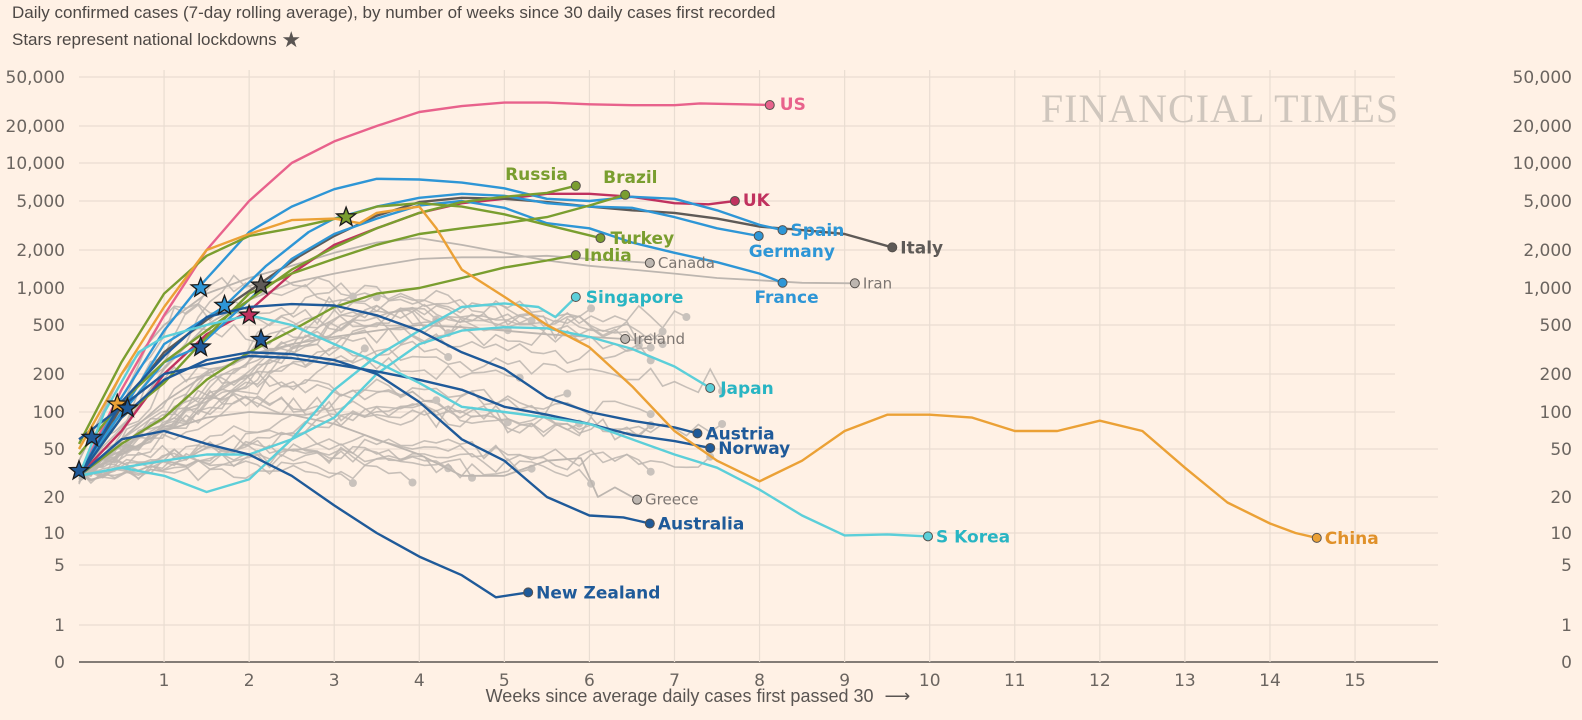  I want to click on series-label-spain: Spain, so click(818, 231).